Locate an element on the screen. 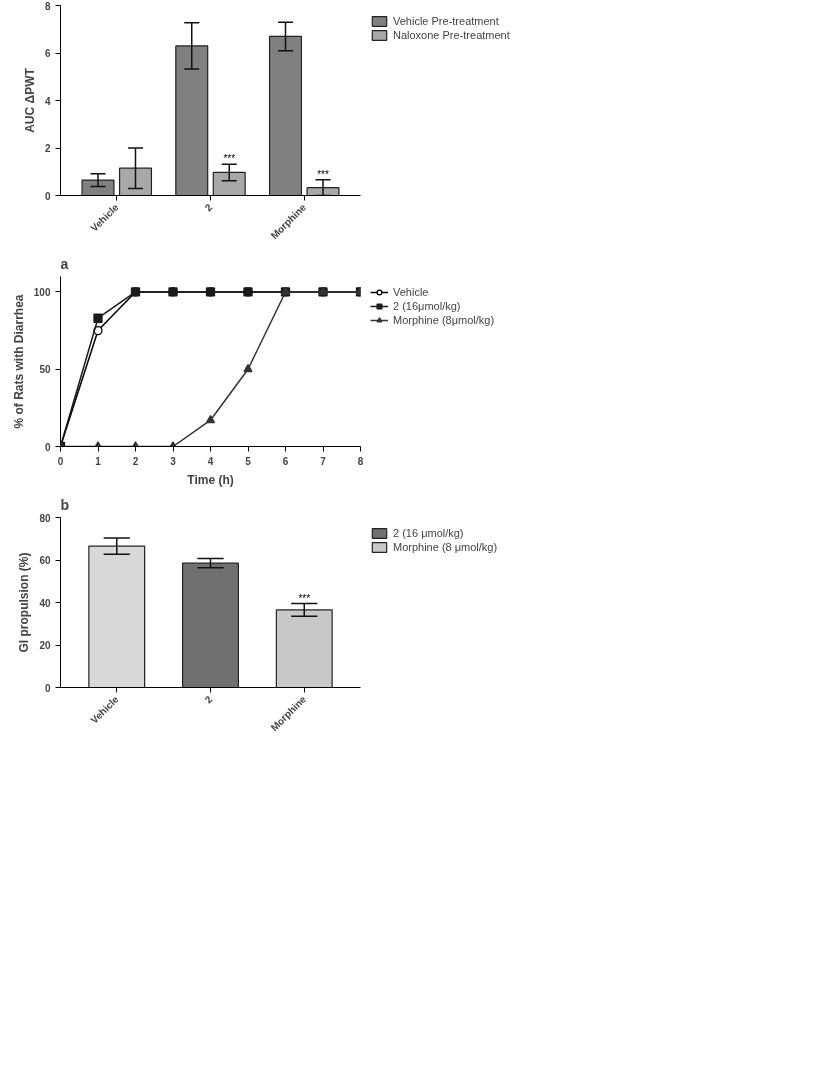 Image resolution: width=833 pixels, height=1091 pixels. x-tick-label: 0 is located at coordinates (60, 461).